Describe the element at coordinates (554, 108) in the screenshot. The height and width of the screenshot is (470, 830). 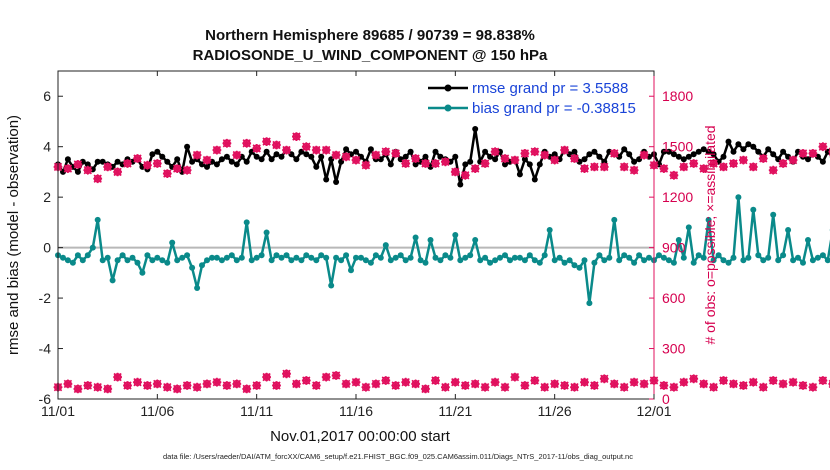
I see `legend-bias-label: bias grand pr = -0.38815` at that location.